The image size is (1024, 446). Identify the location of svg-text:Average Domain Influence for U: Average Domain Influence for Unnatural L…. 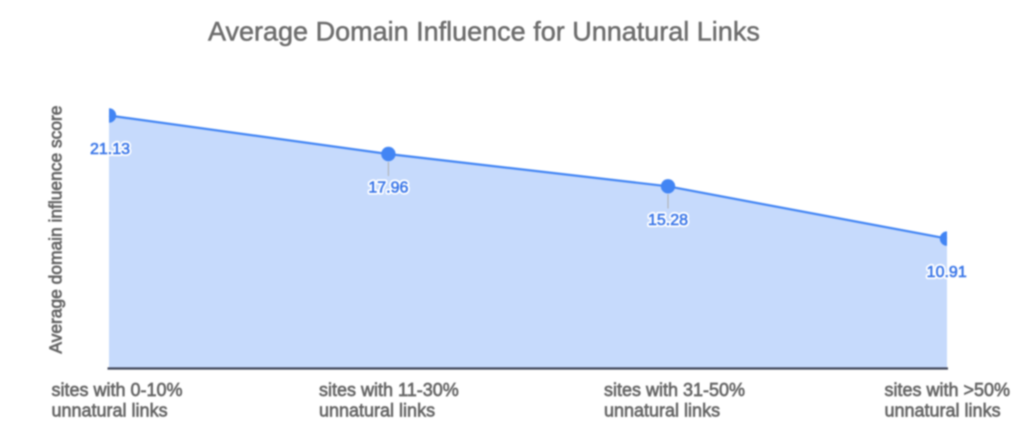
(484, 32).